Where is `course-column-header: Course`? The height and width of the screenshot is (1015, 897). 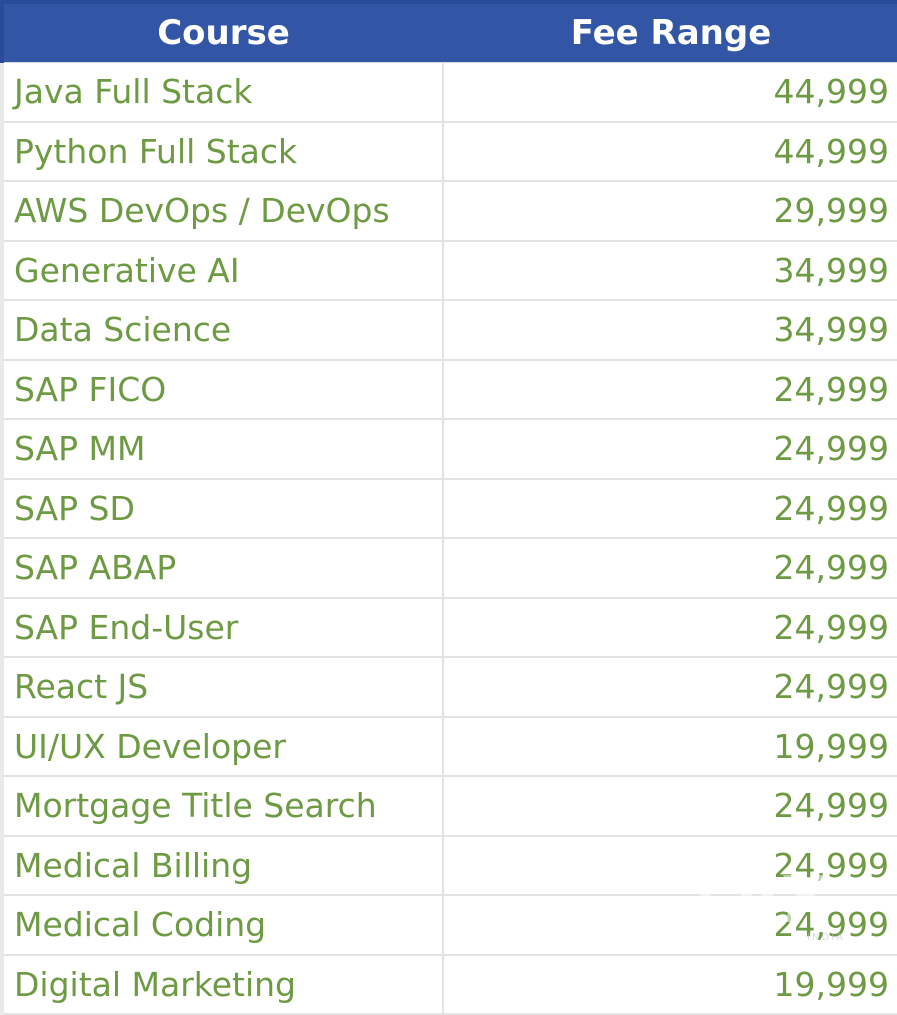
course-column-header: Course is located at coordinates (221, 31).